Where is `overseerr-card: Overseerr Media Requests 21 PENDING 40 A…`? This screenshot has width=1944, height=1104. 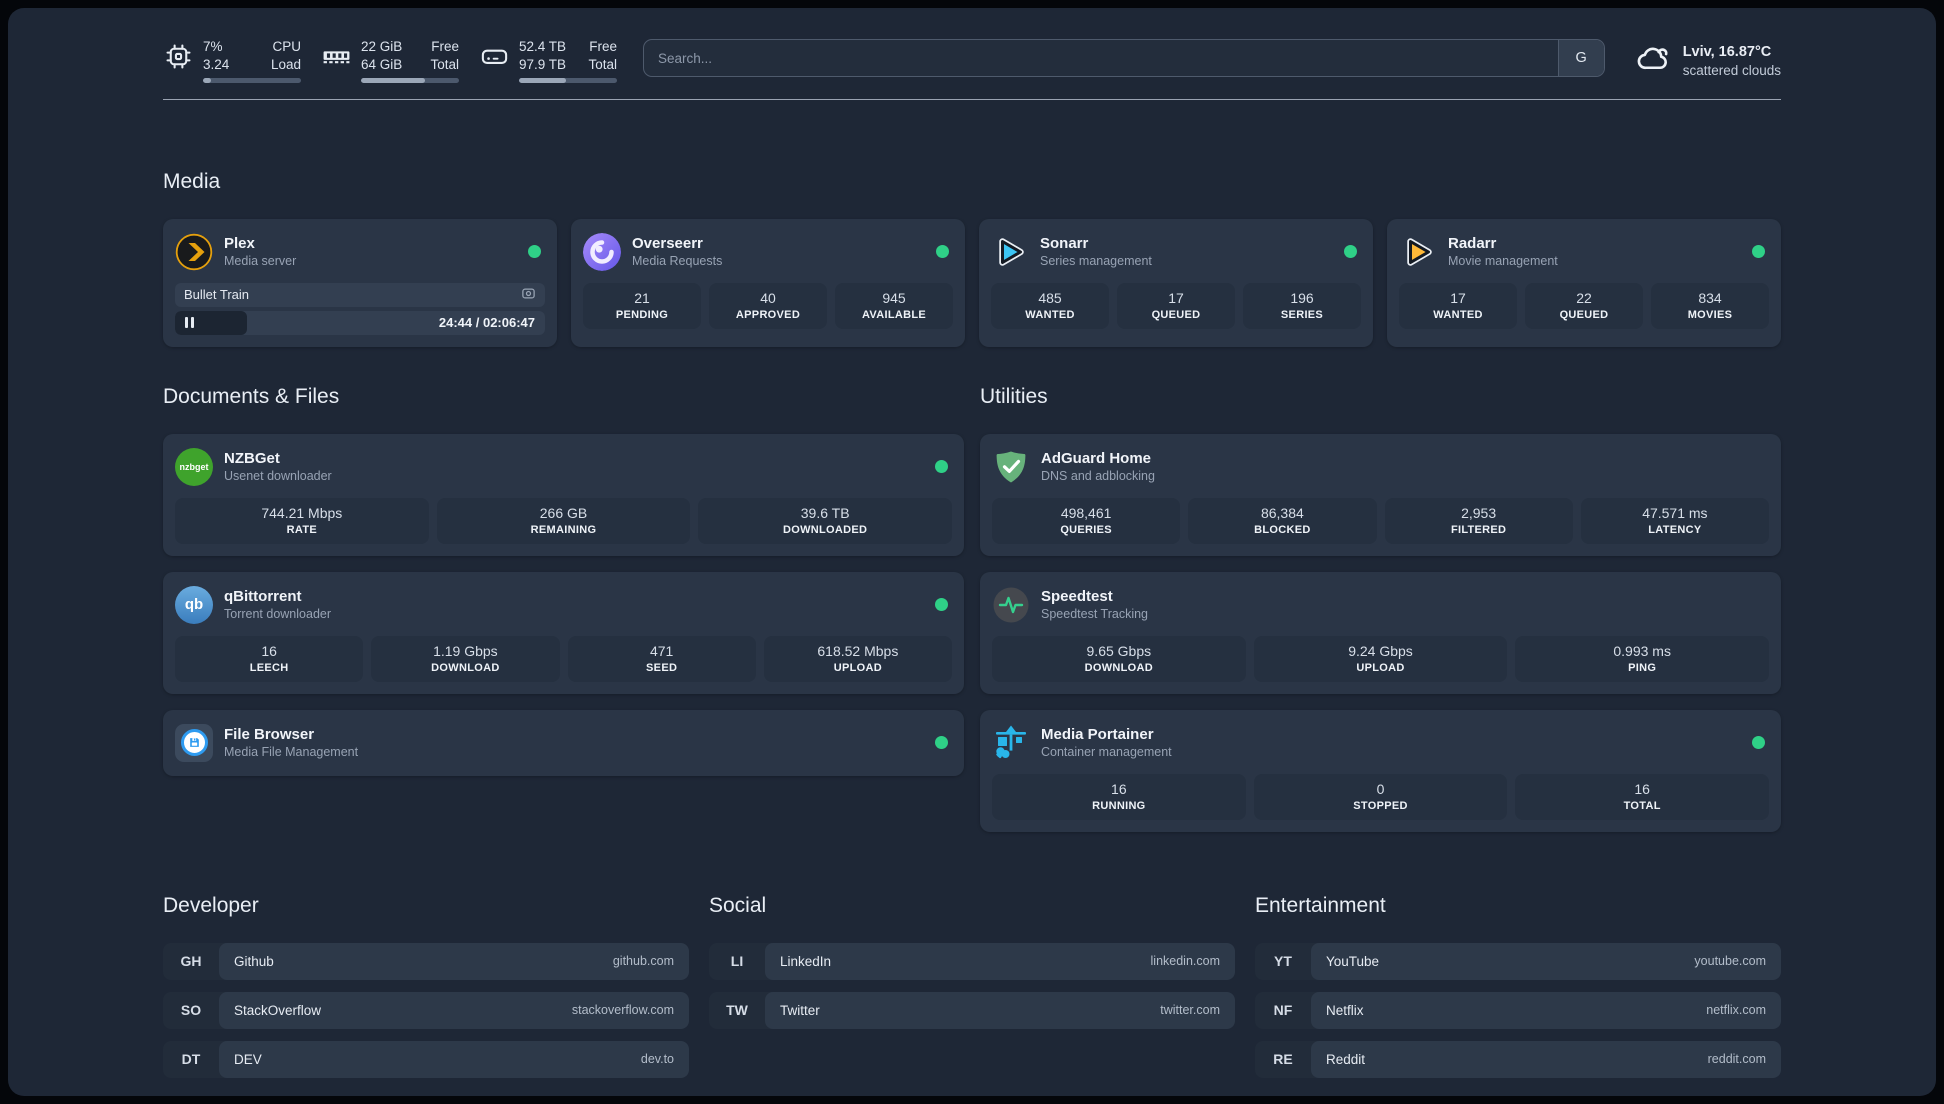
overseerr-card: Overseerr Media Requests 21 PENDING 40 A… is located at coordinates (768, 282).